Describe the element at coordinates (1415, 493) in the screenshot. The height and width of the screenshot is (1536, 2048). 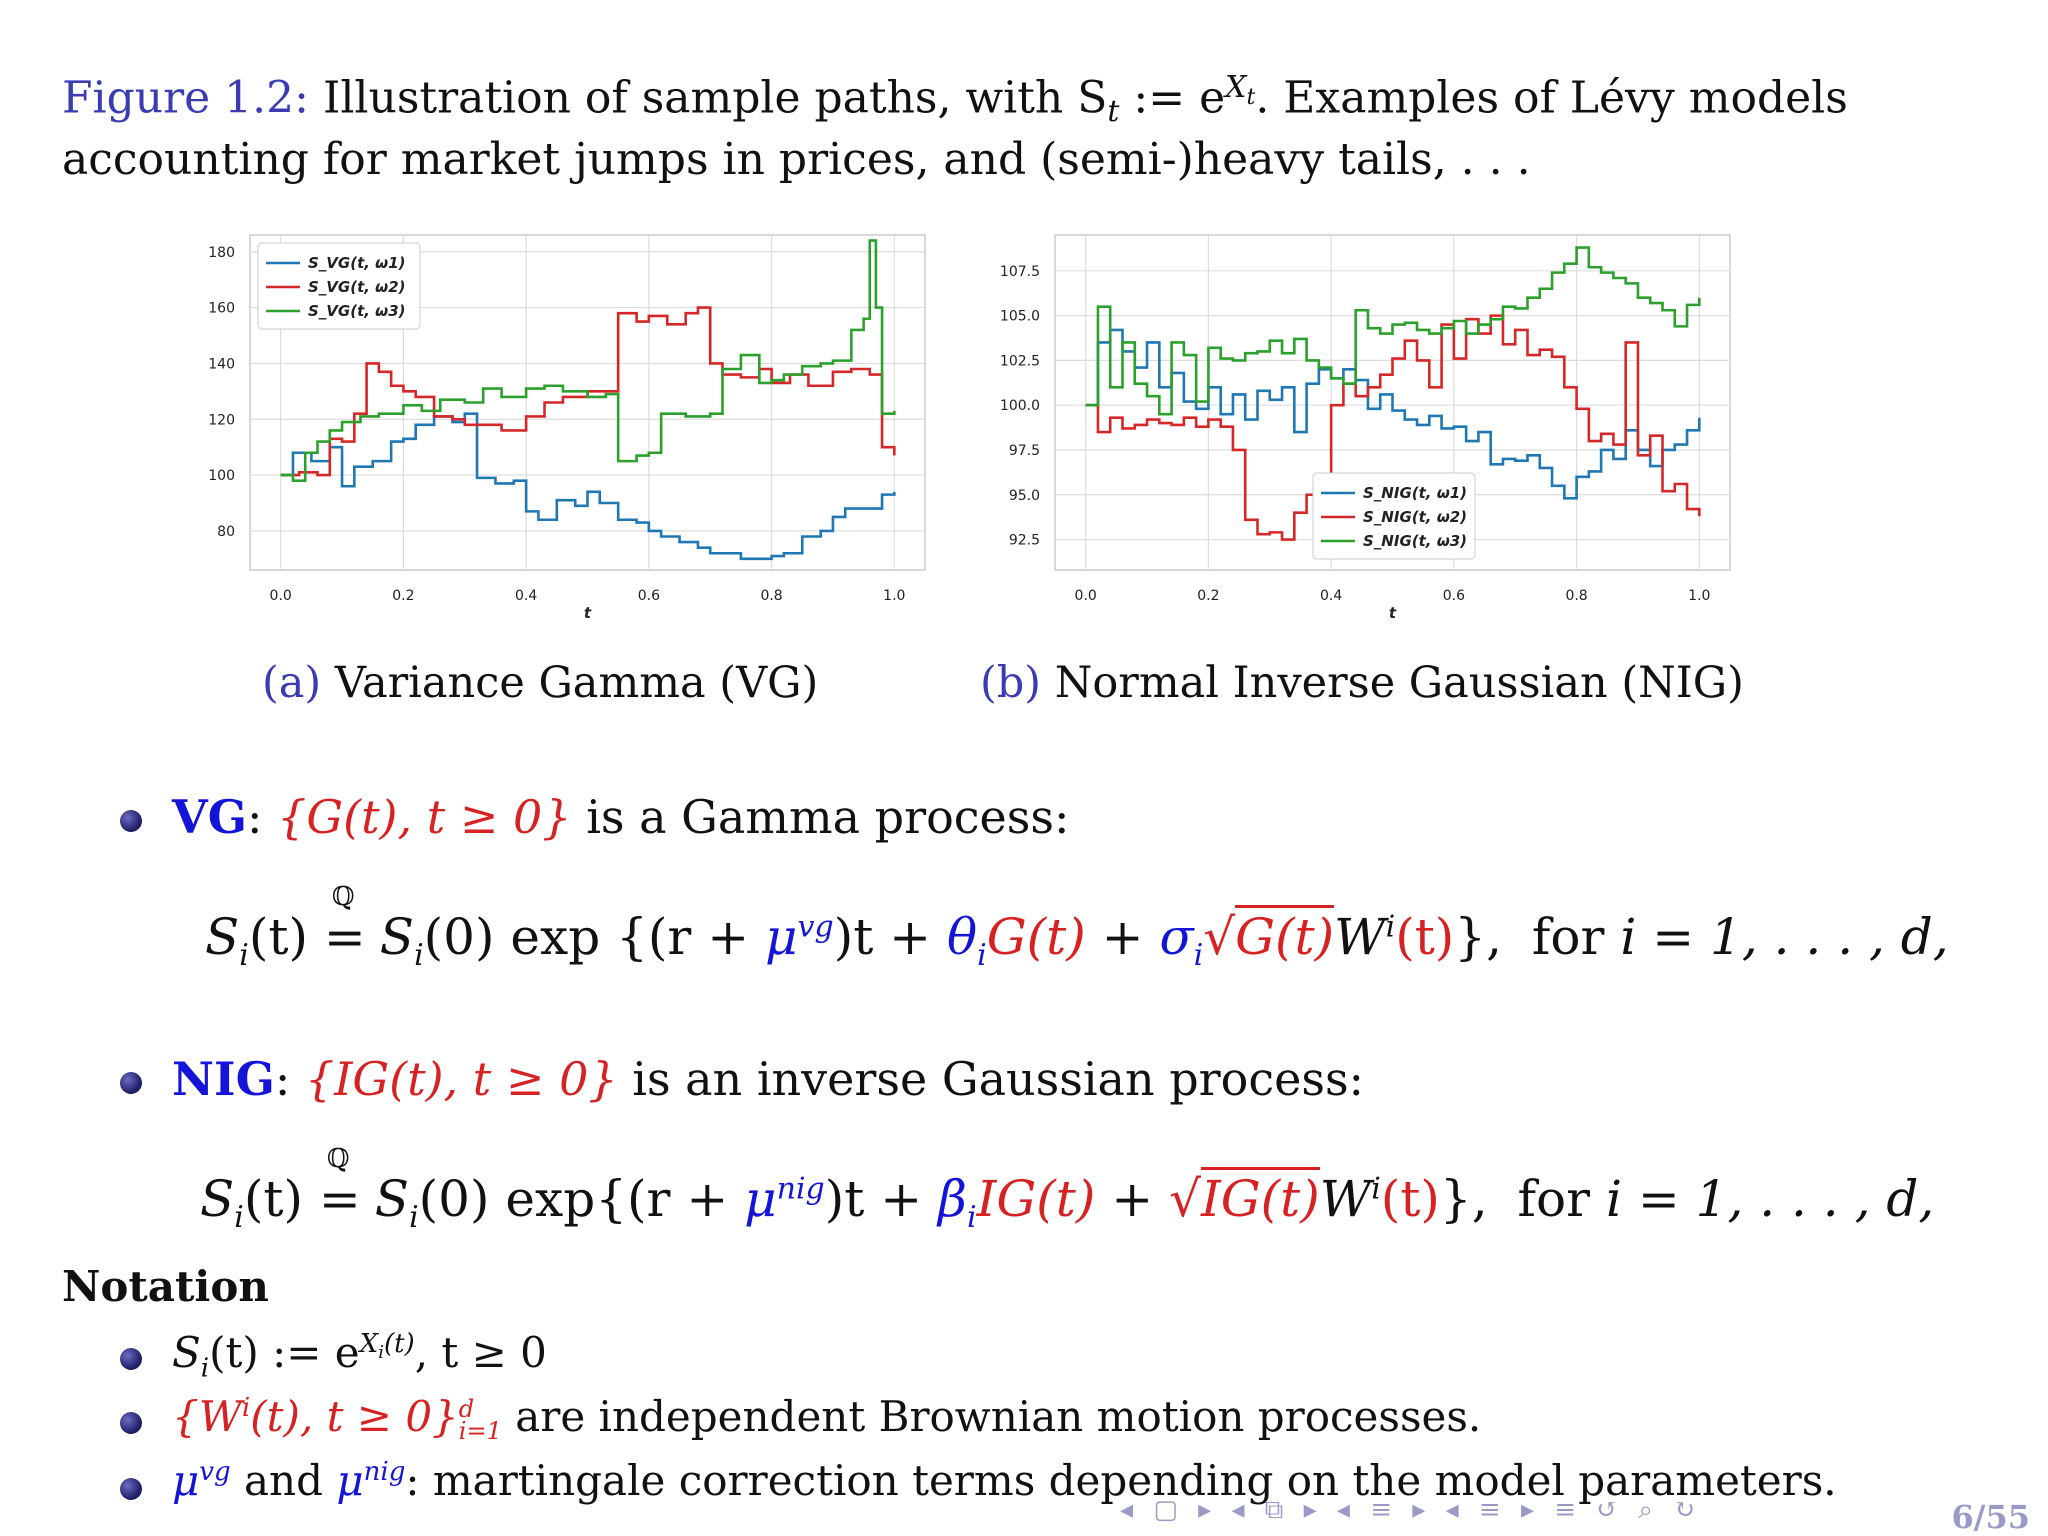
I see `nig-legend-label-1: S_NIG(t, ω1)` at that location.